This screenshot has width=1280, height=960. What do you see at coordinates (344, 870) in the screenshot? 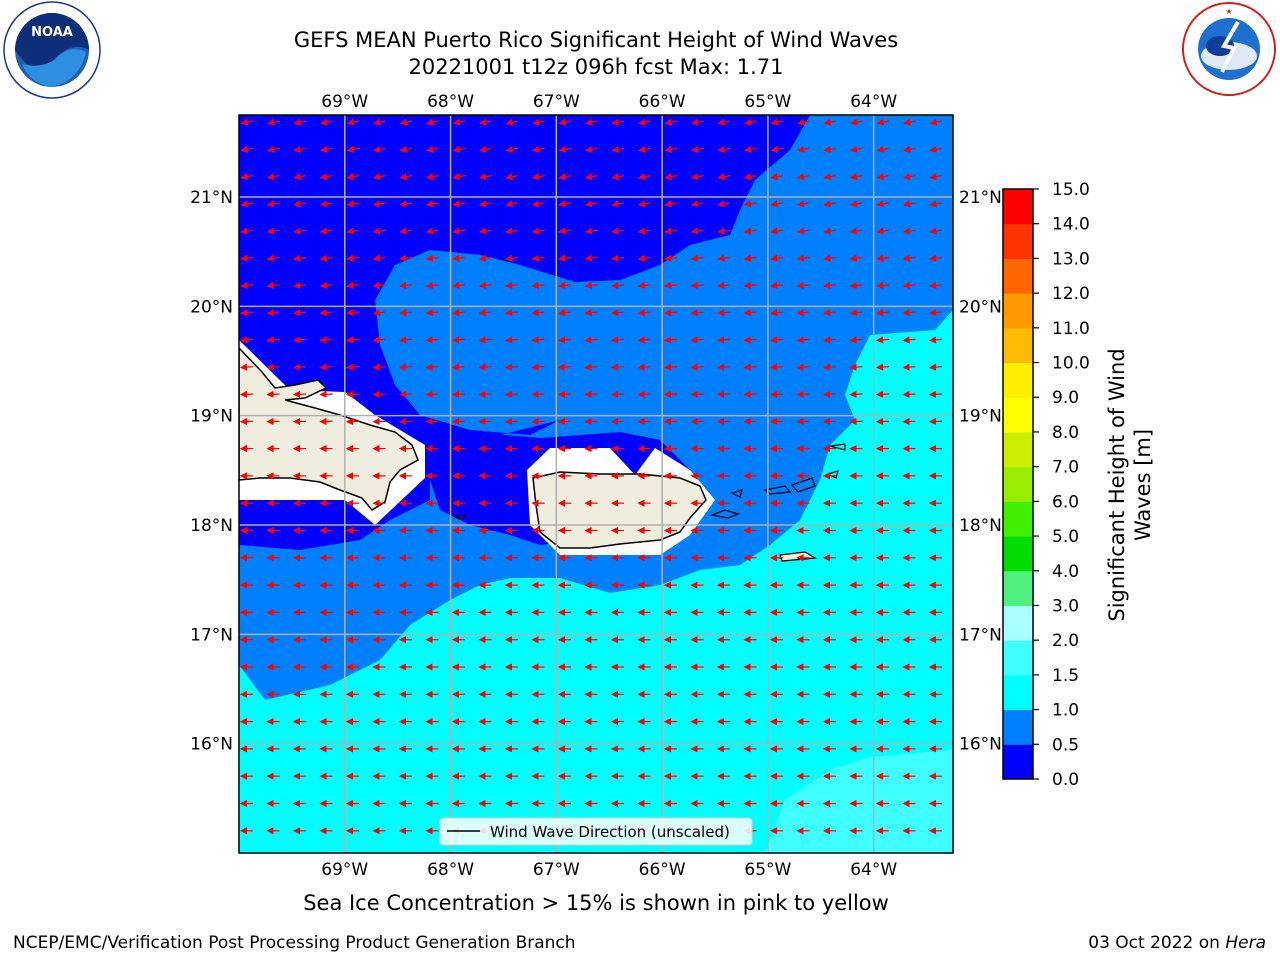
I see `lon-tick-bottom-0: 69°W` at bounding box center [344, 870].